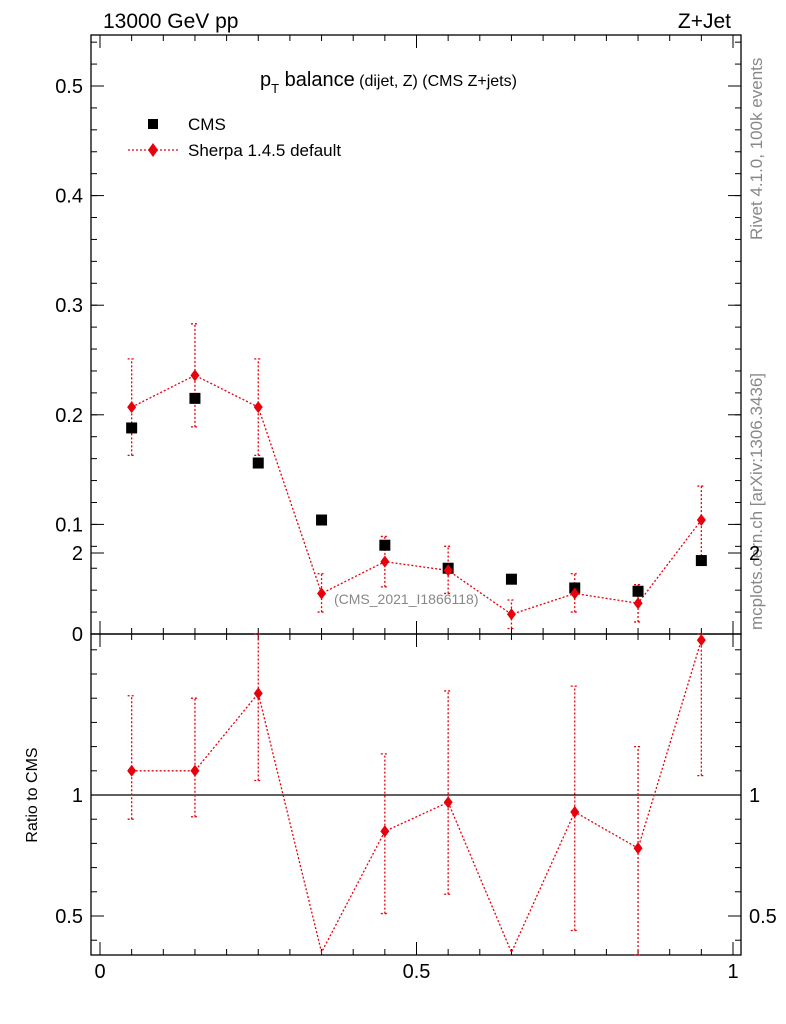  What do you see at coordinates (69, 525) in the screenshot?
I see `main-y-tick-label: 0.1` at bounding box center [69, 525].